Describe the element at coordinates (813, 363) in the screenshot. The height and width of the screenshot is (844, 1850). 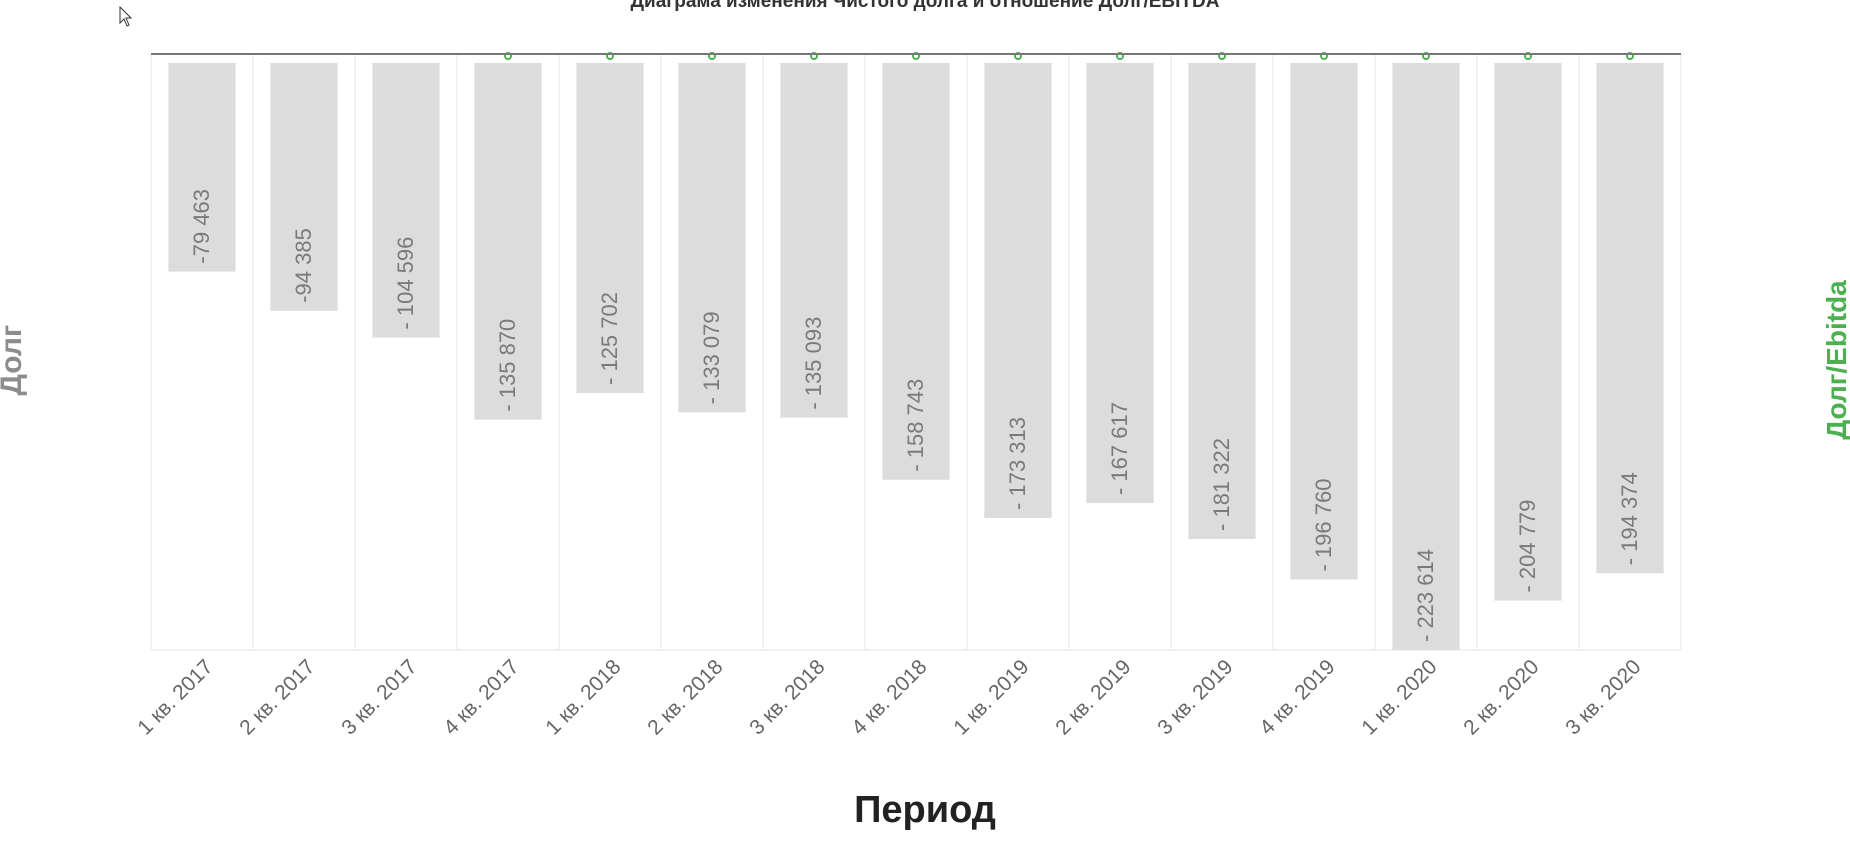
I see `bar-value-label: - 135 093` at that location.